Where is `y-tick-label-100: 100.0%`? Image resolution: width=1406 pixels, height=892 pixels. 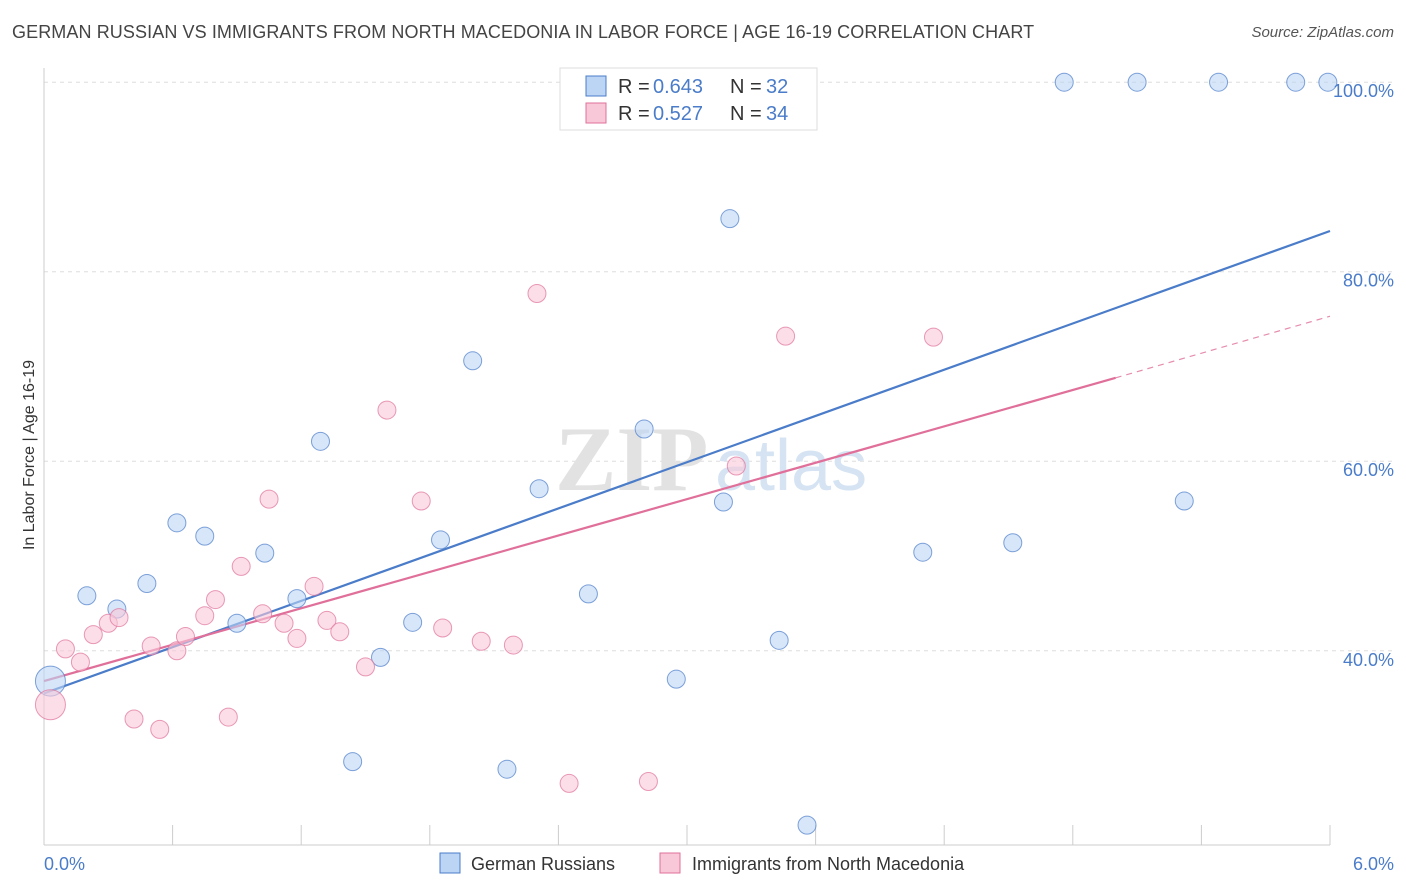
y-tick-label-100: 100.0% is located at coordinates (1363, 91).